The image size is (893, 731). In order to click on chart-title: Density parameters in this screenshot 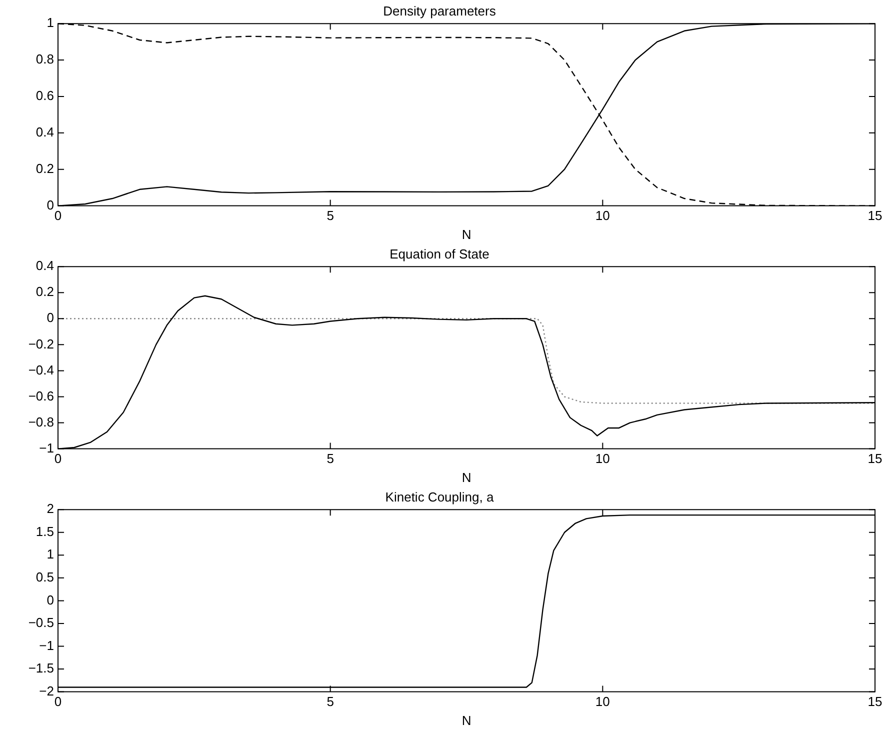, I will do `click(439, 10)`.